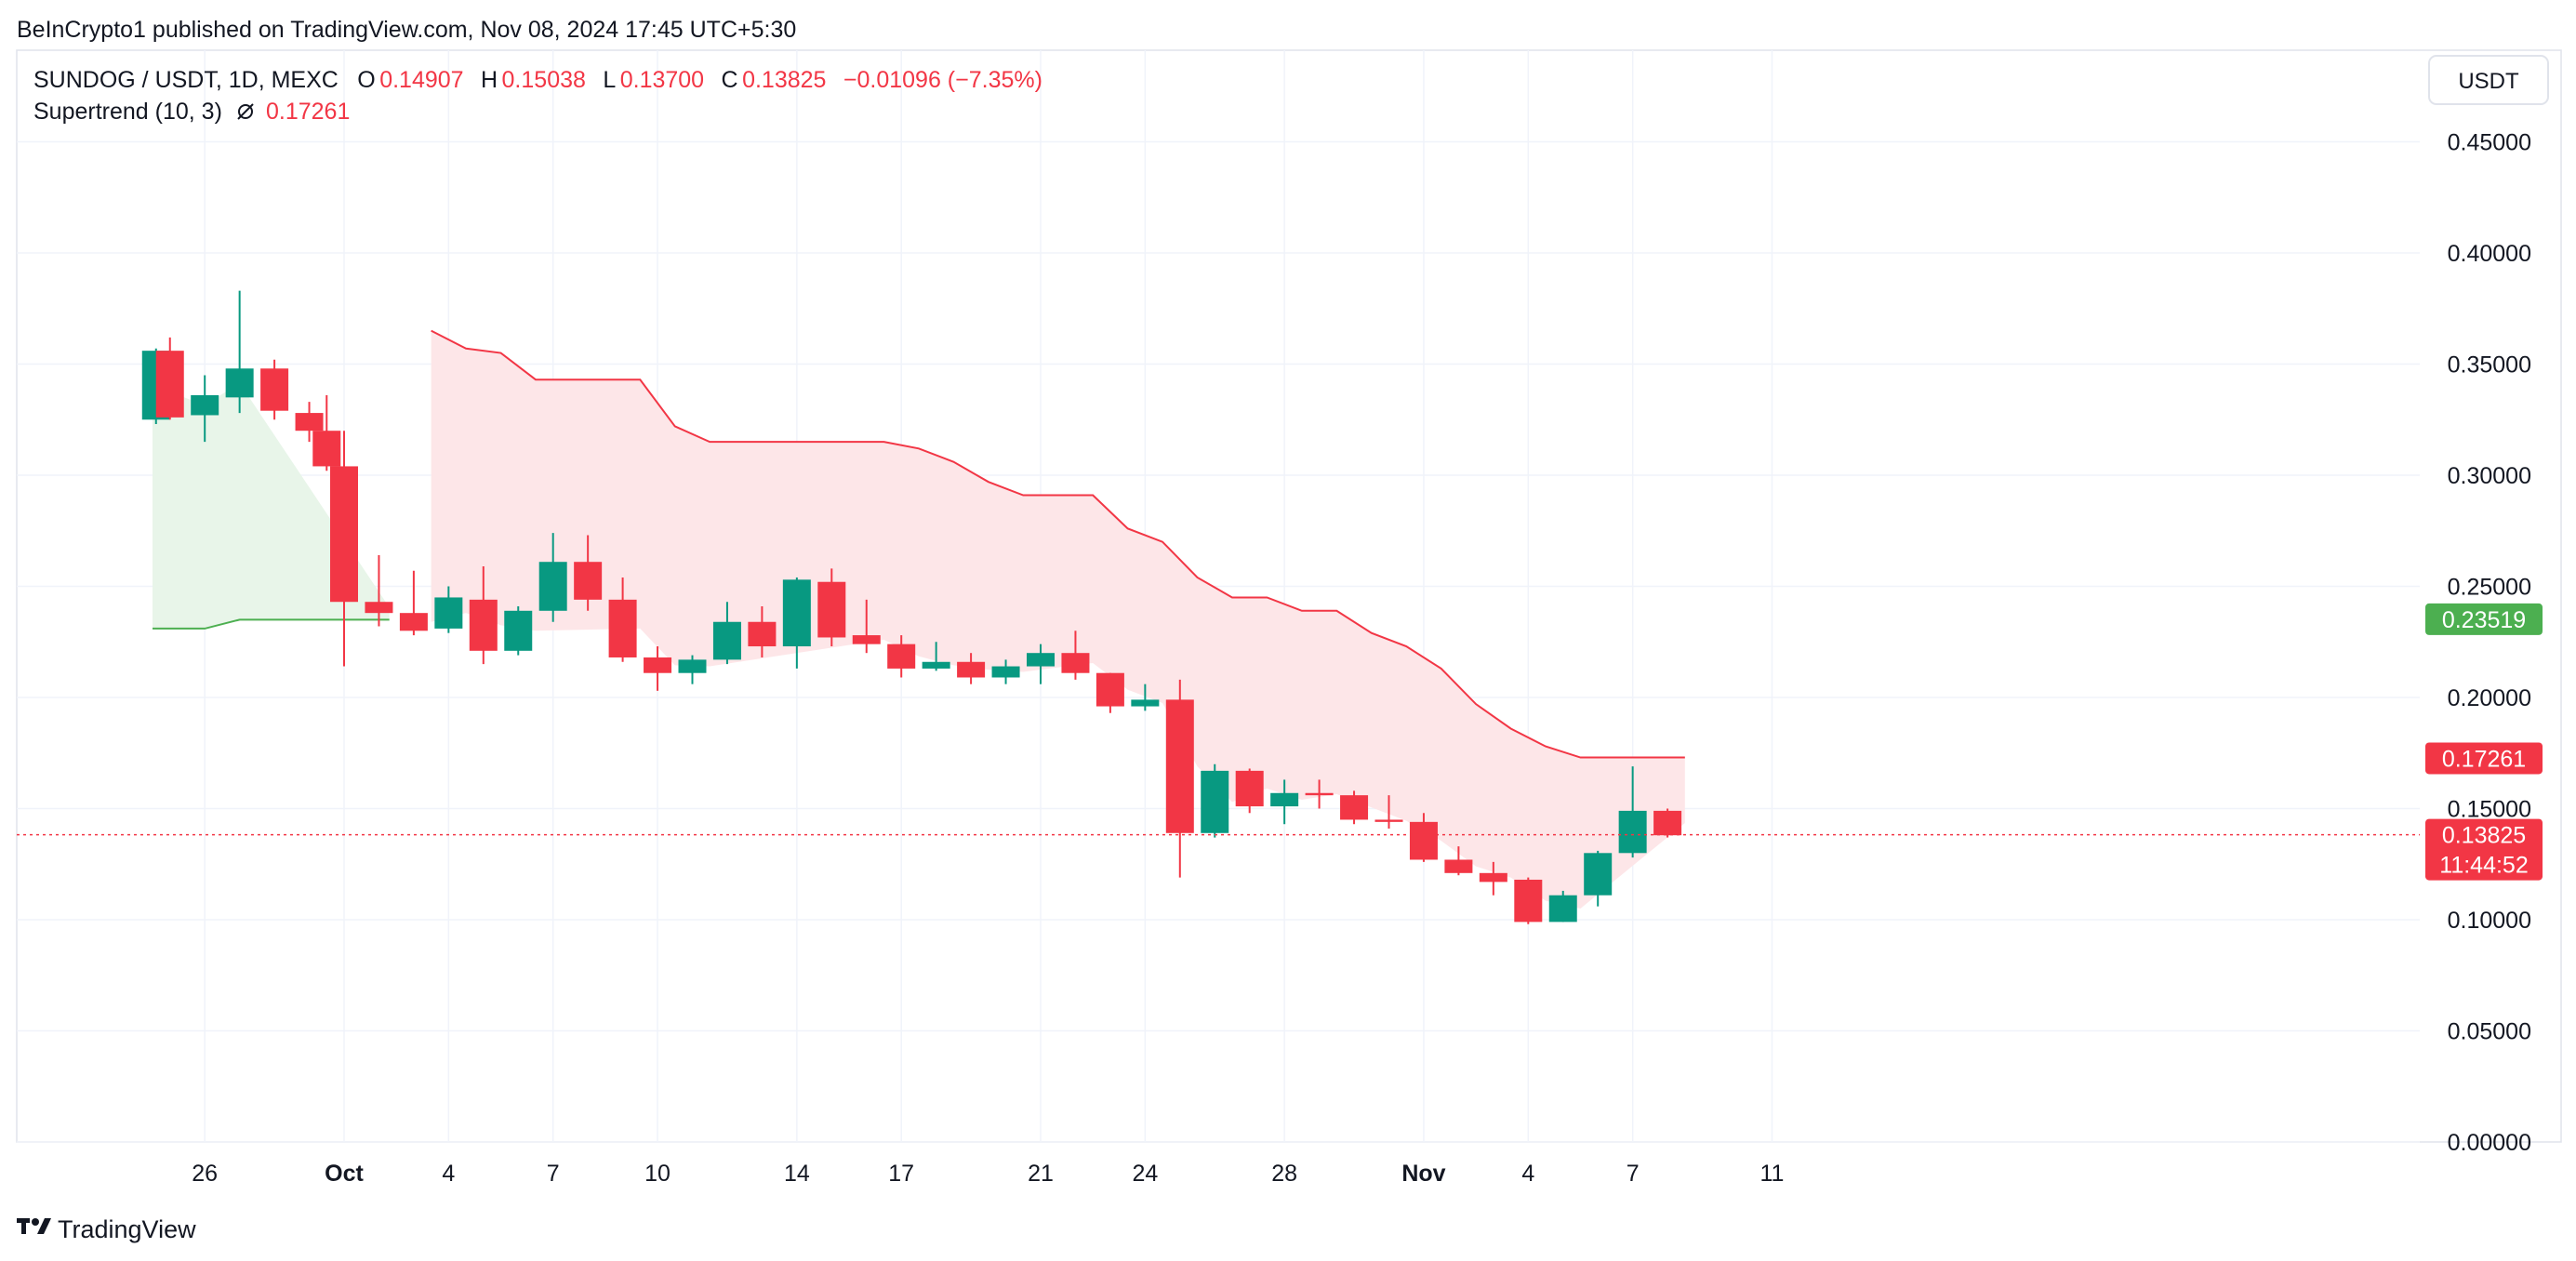 Image resolution: width=2576 pixels, height=1261 pixels. I want to click on price-axis-label: 0.25000, so click(2489, 588).